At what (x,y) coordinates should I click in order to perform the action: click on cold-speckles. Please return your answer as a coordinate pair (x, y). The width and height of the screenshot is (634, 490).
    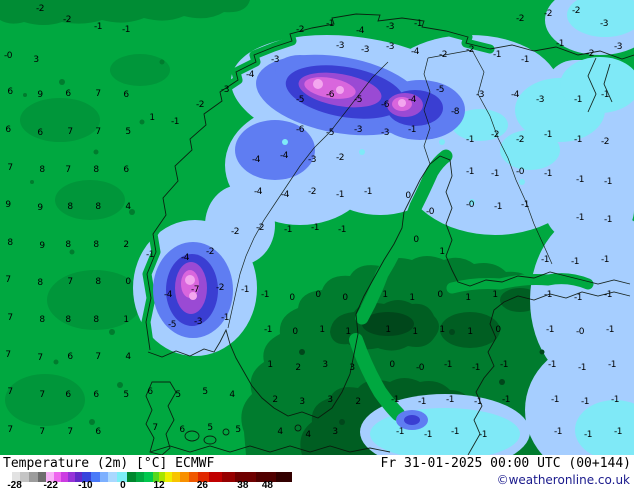
    Looking at the image, I should click on (403, 172).